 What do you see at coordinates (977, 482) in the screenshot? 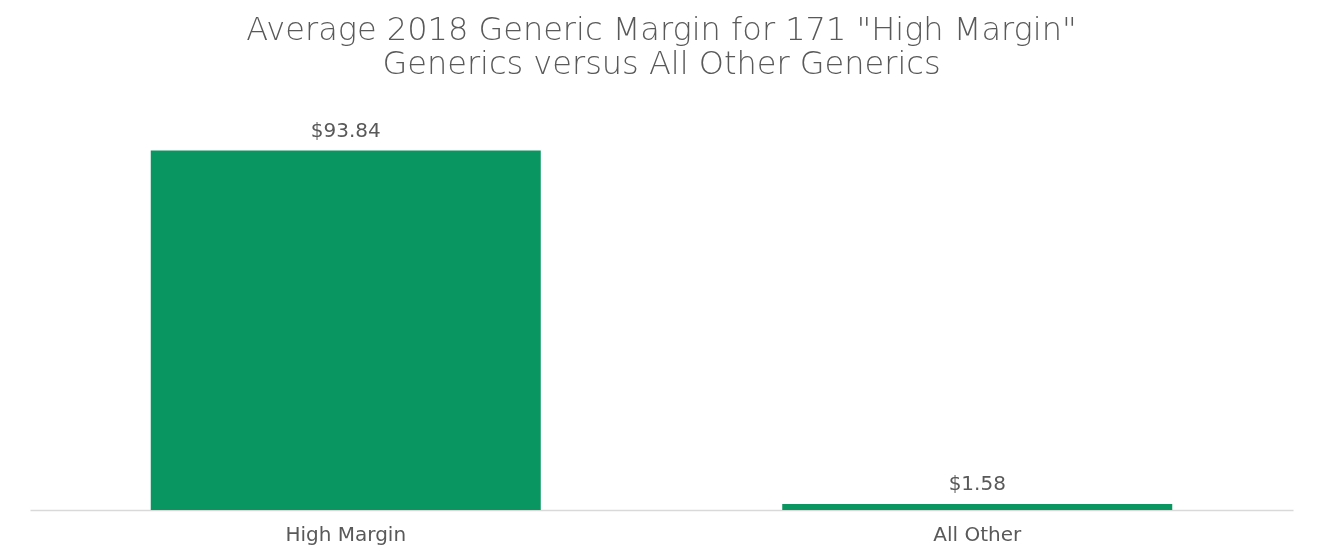
I see `data-label: $1.58` at bounding box center [977, 482].